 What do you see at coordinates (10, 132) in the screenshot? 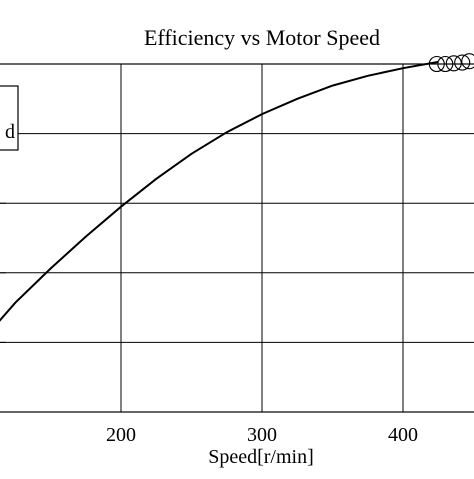
I see `legend-entry-text: d` at bounding box center [10, 132].